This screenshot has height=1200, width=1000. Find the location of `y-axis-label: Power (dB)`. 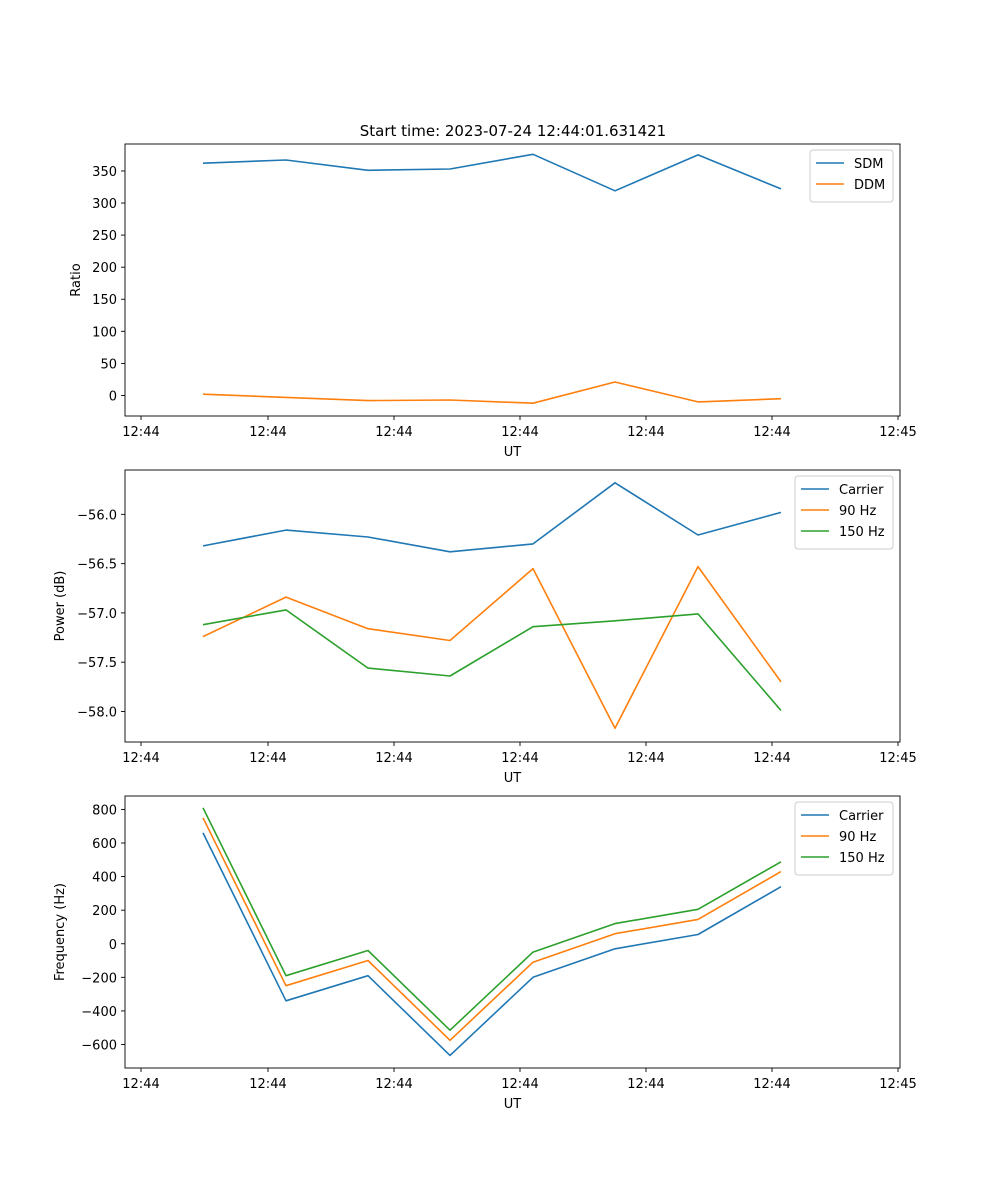

y-axis-label: Power (dB) is located at coordinates (60, 606).